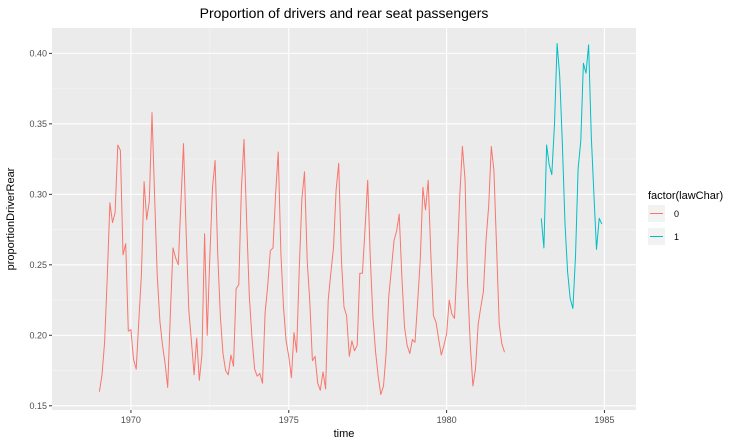 Image resolution: width=746 pixels, height=444 pixels. What do you see at coordinates (131, 420) in the screenshot?
I see `x-tick-label: 1970` at bounding box center [131, 420].